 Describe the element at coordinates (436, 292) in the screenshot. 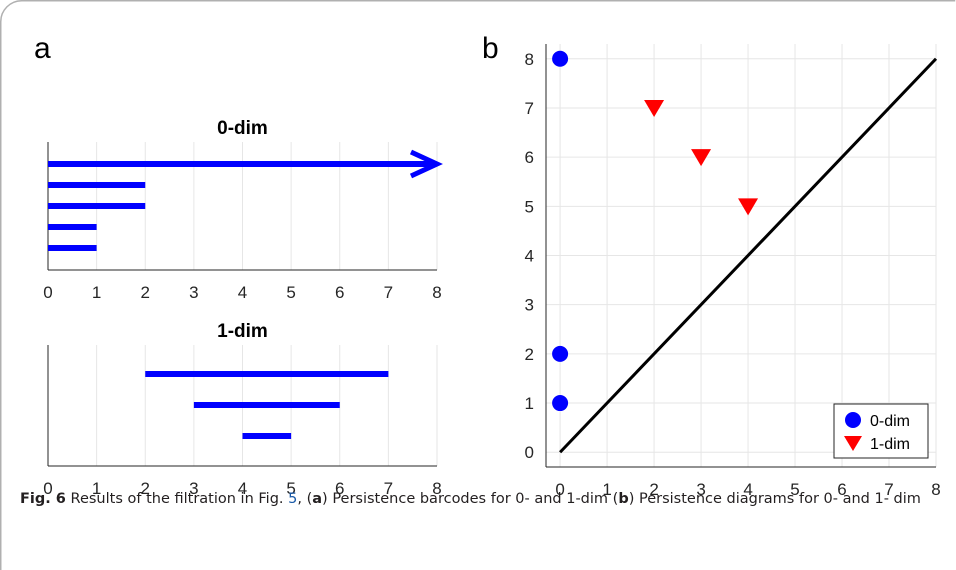

I see `barcode-0dim-xtick-label: 8` at that location.